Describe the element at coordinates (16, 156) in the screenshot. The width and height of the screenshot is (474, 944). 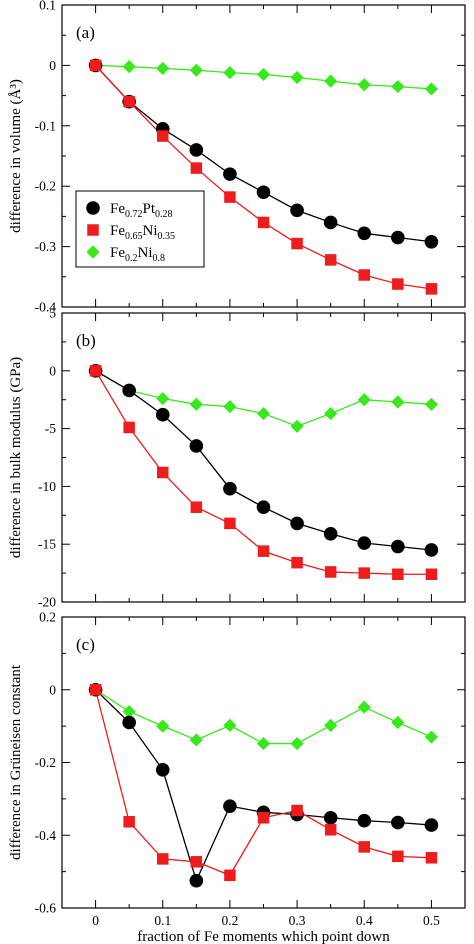
I see `y-axis-title: difference in volume (Å³)` at that location.